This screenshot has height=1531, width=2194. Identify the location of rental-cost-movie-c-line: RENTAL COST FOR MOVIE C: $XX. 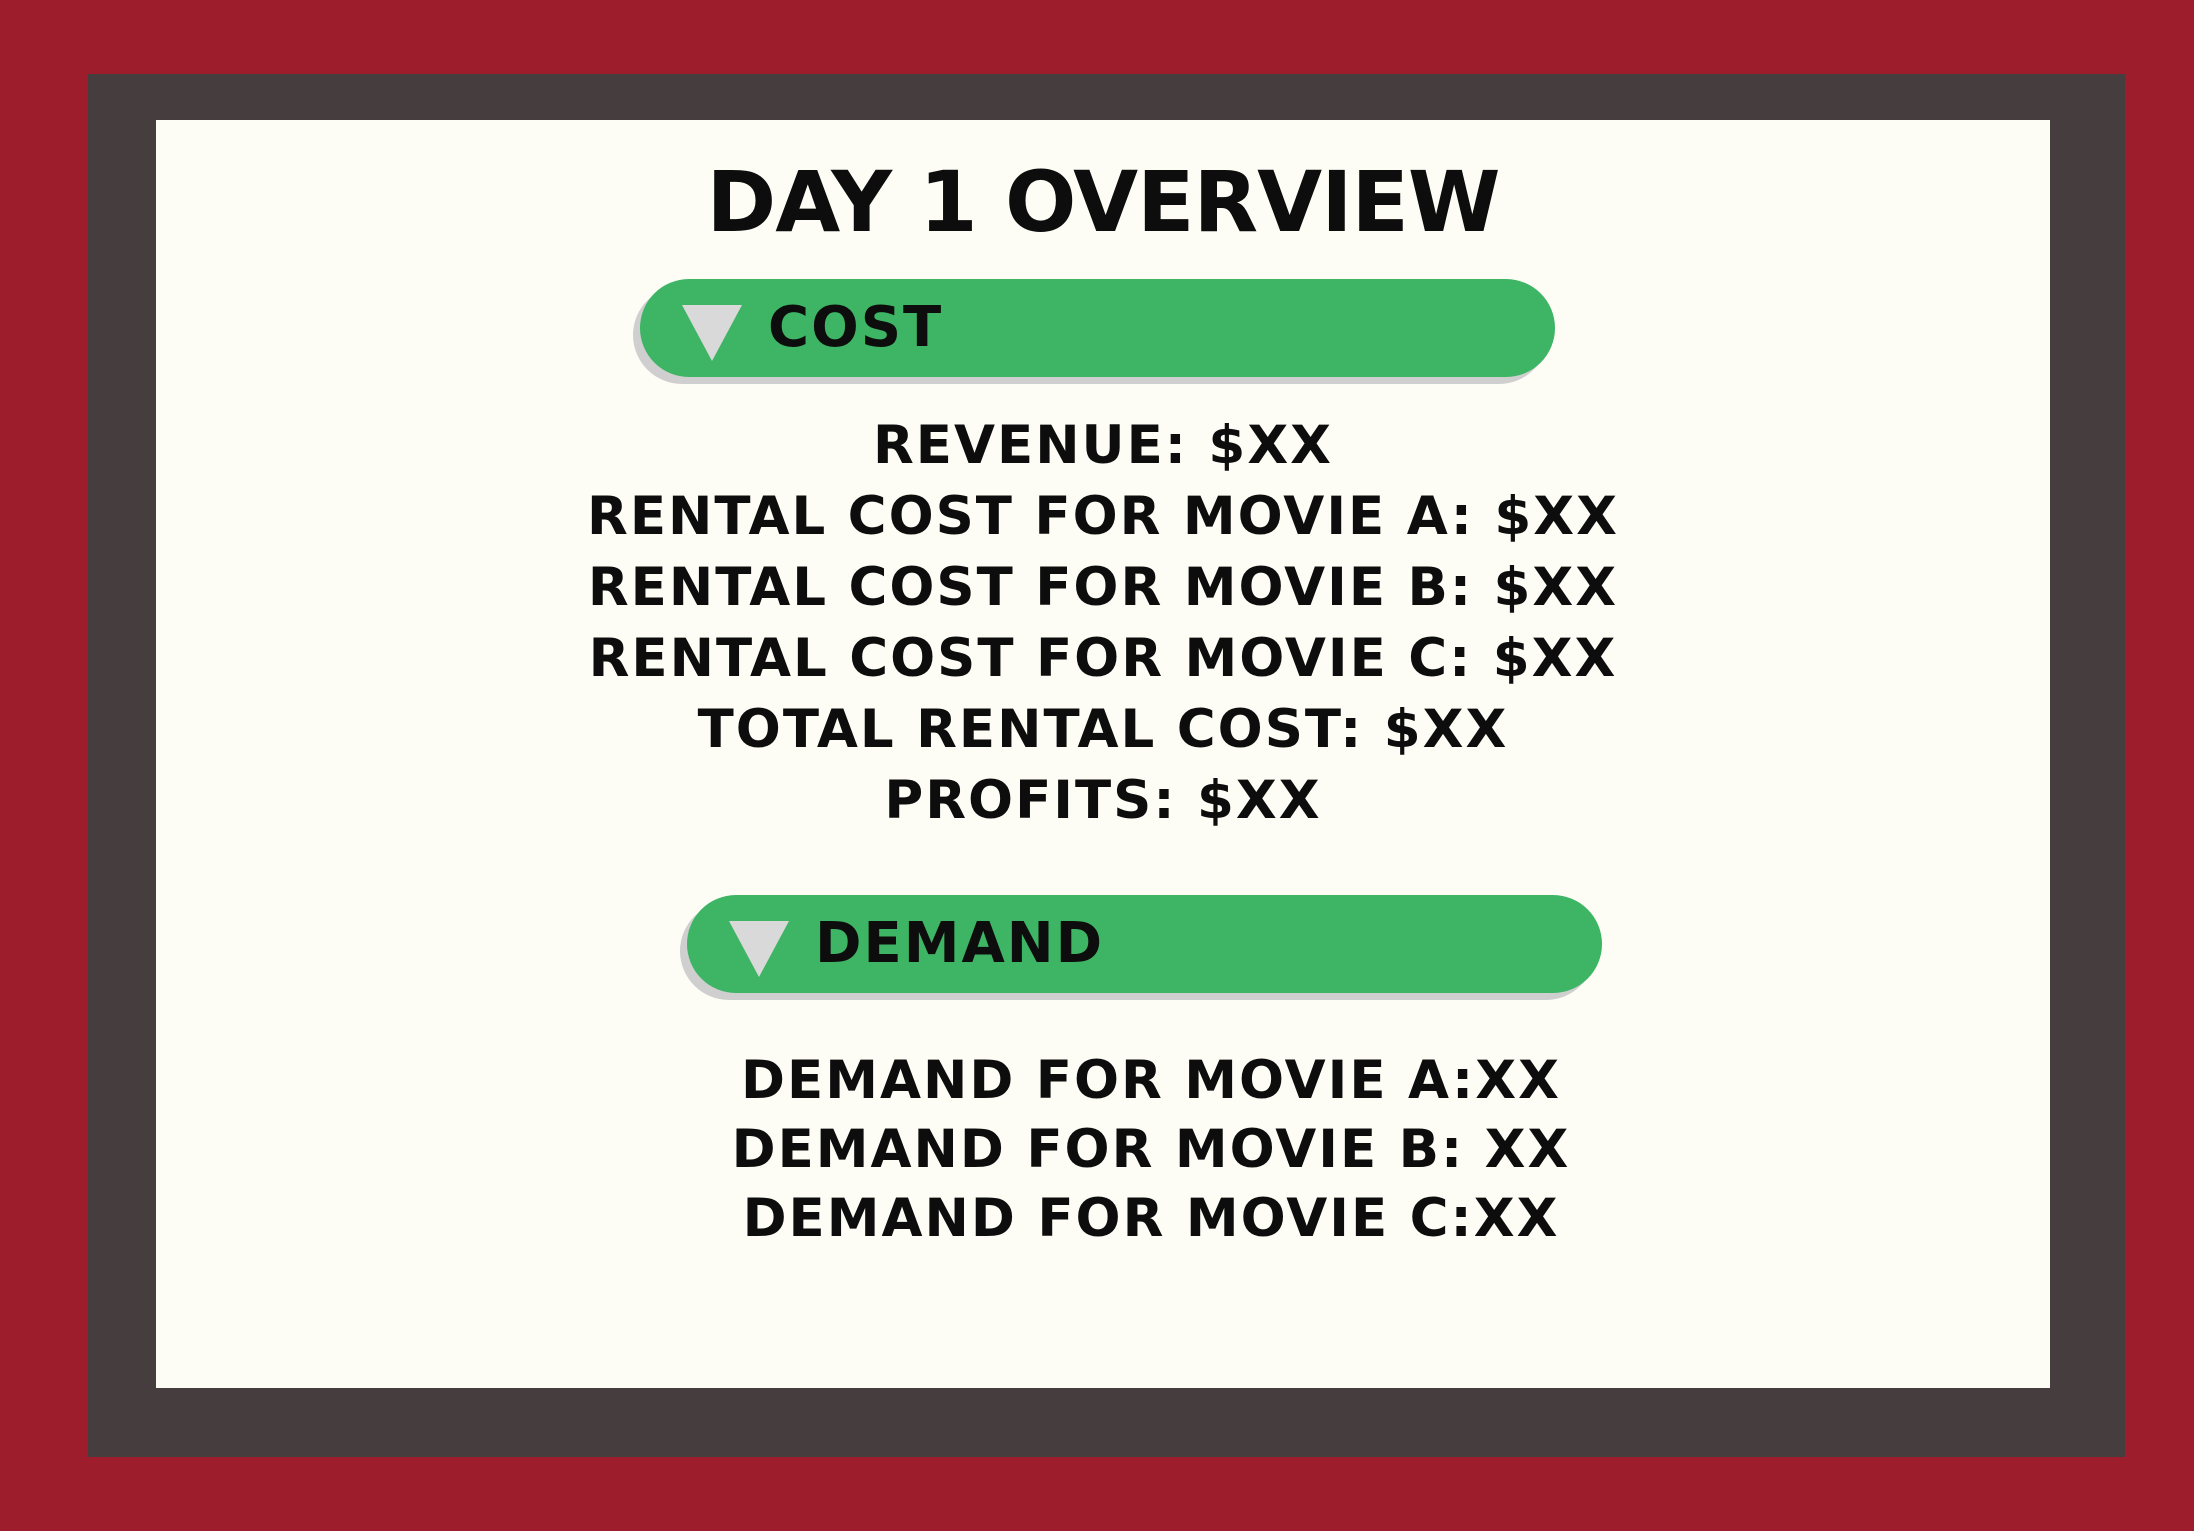
(1103, 658).